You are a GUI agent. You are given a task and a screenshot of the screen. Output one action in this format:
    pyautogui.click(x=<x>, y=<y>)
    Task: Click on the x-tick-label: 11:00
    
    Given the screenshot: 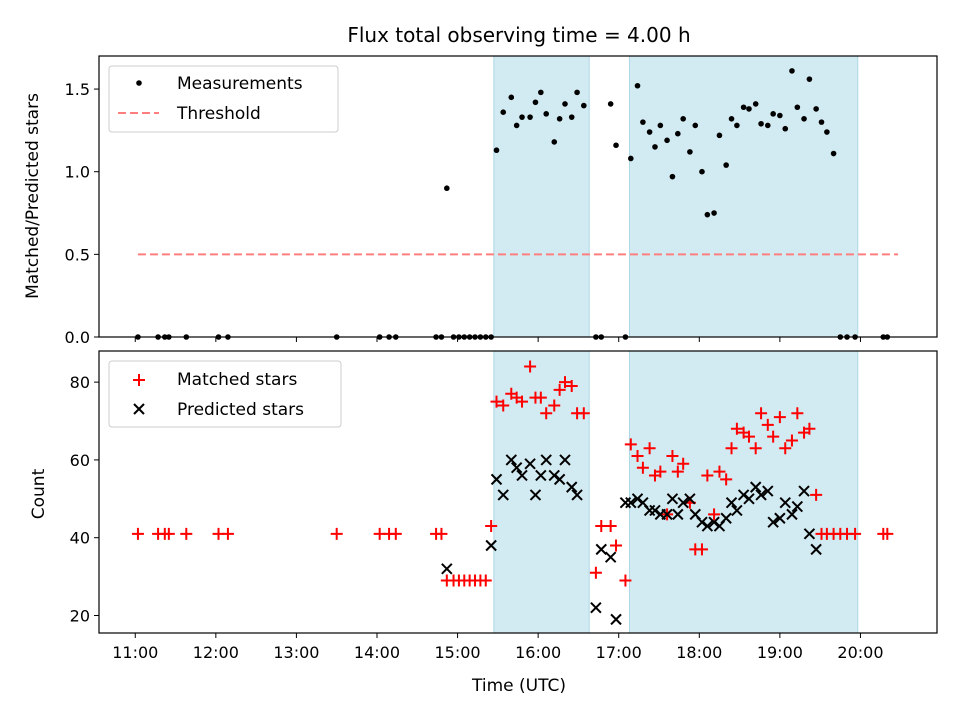 What is the action you would take?
    pyautogui.click(x=135, y=652)
    